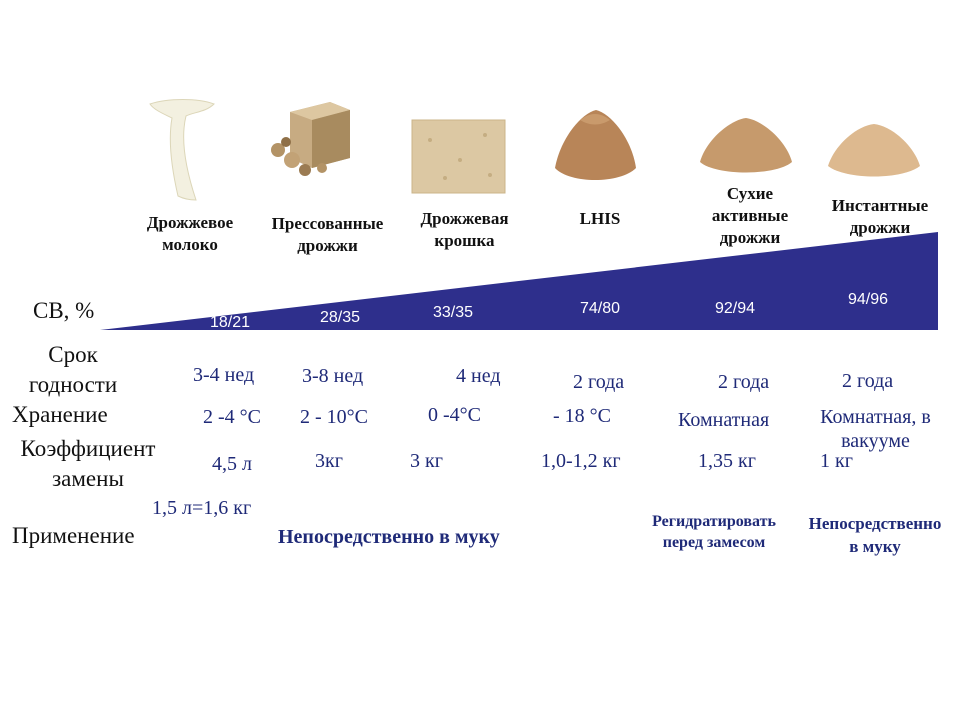  What do you see at coordinates (600, 218) in the screenshot?
I see `product-name-lhis: LHIS` at bounding box center [600, 218].